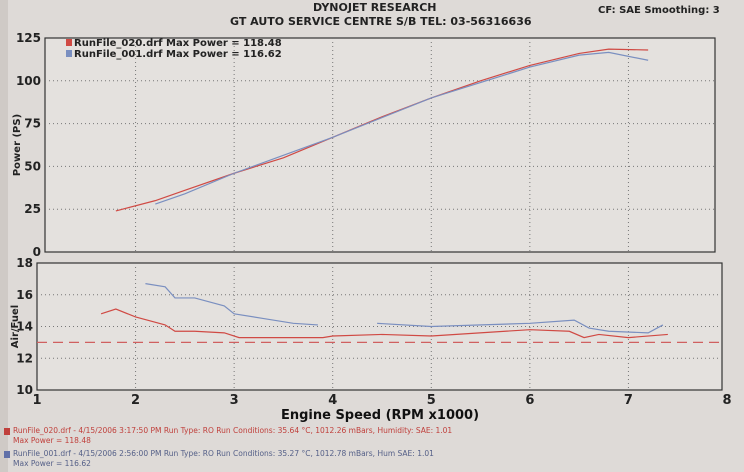  I want to click on y-tick-label: 100, so click(28, 81).